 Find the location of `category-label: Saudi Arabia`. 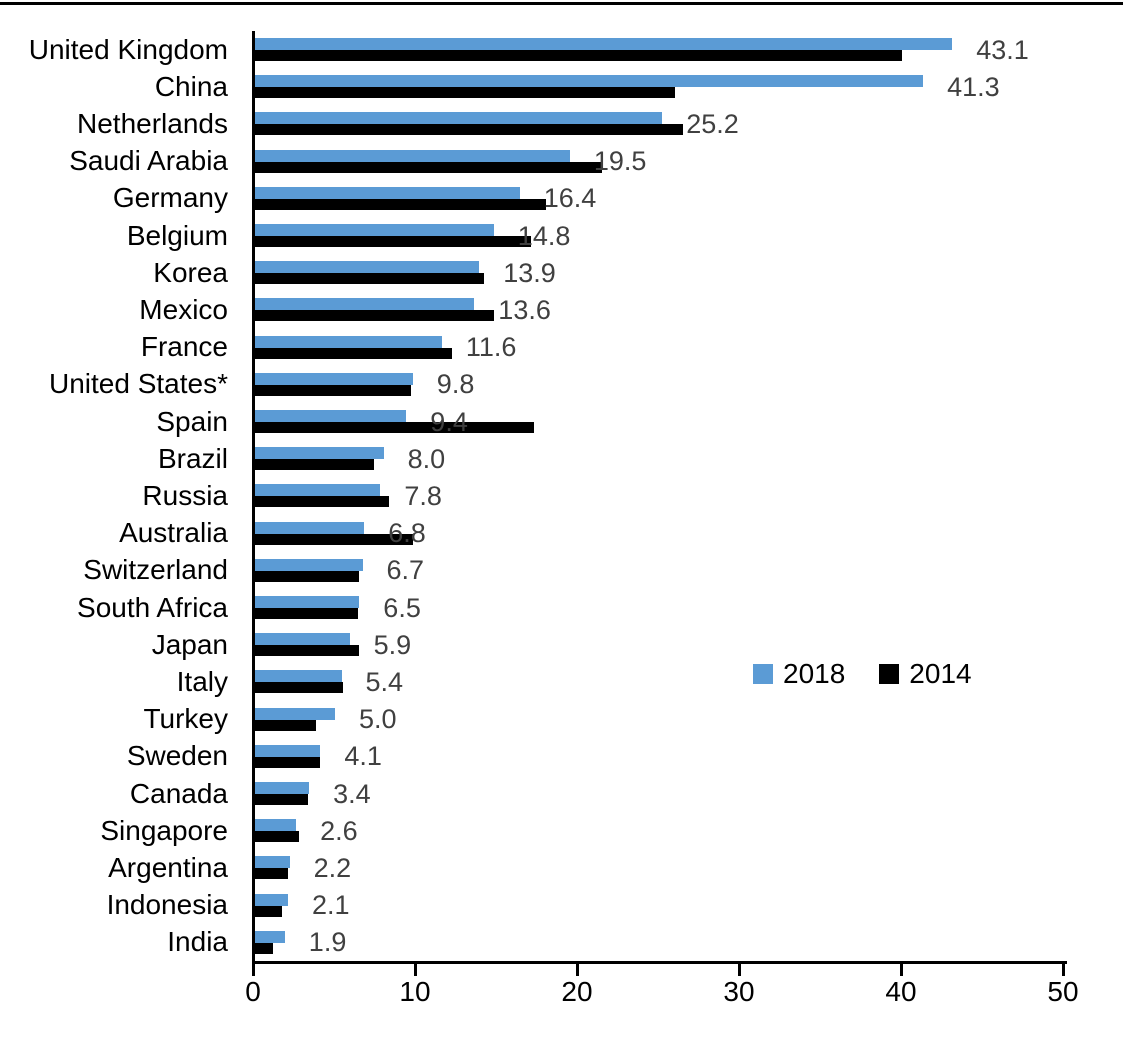

category-label: Saudi Arabia is located at coordinates (148, 161).